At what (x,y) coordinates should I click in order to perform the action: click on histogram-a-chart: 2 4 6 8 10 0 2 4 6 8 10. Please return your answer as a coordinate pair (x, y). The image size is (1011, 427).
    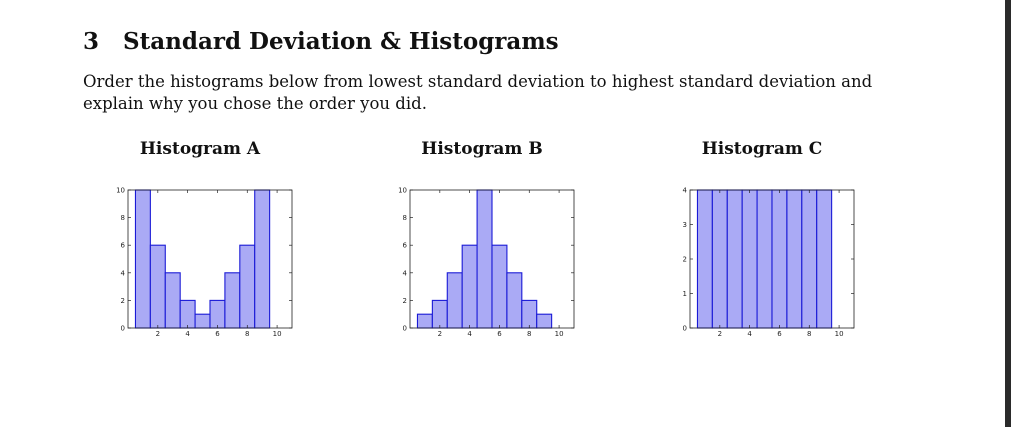
    Looking at the image, I should click on (204, 262).